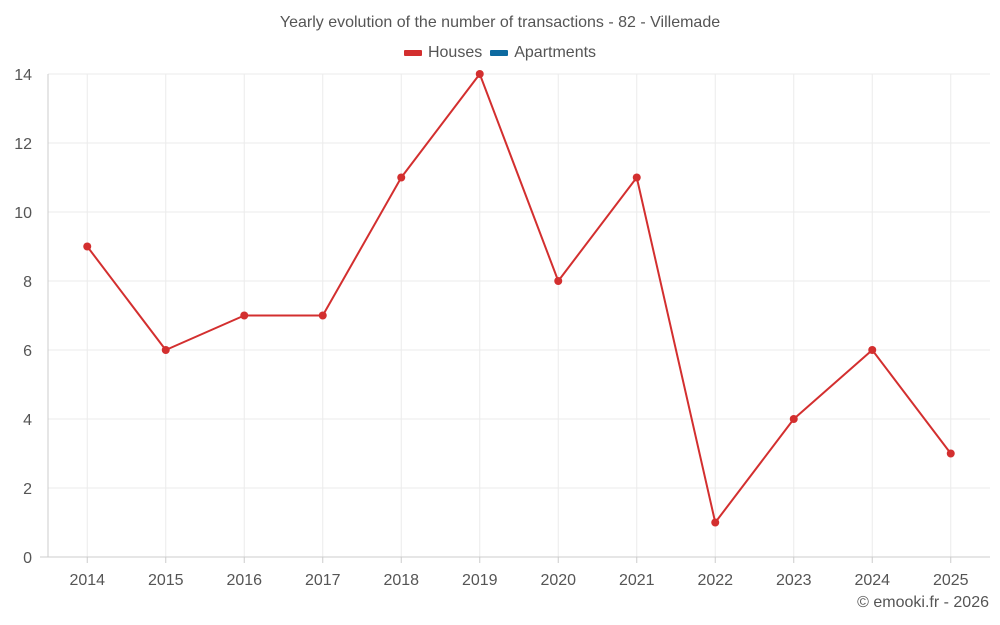 Image resolution: width=1000 pixels, height=625 pixels. Describe the element at coordinates (923, 602) in the screenshot. I see `credit-text: © emooki.fr - 2026` at that location.